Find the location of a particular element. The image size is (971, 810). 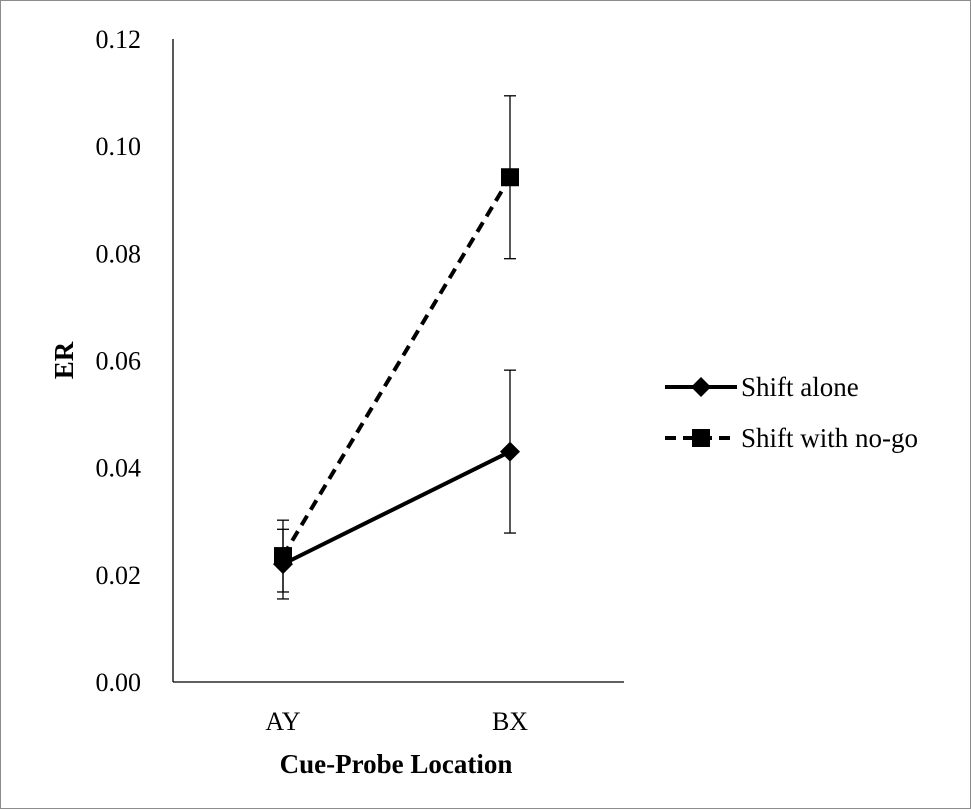

y-tick-label: 0.04 is located at coordinates (119, 468).